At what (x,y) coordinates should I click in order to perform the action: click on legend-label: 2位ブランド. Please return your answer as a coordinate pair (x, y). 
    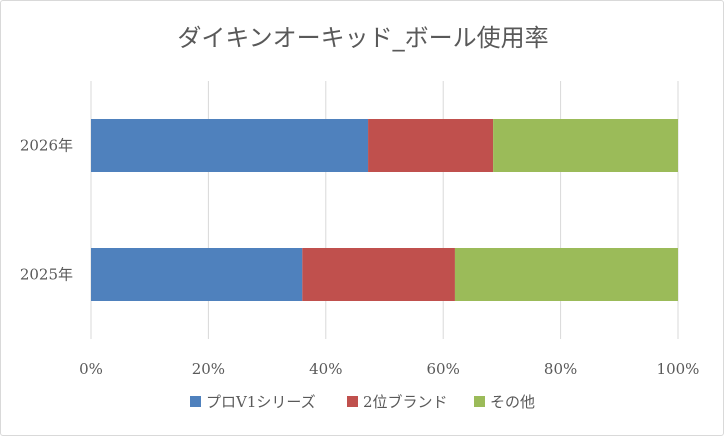
    Looking at the image, I should click on (405, 402).